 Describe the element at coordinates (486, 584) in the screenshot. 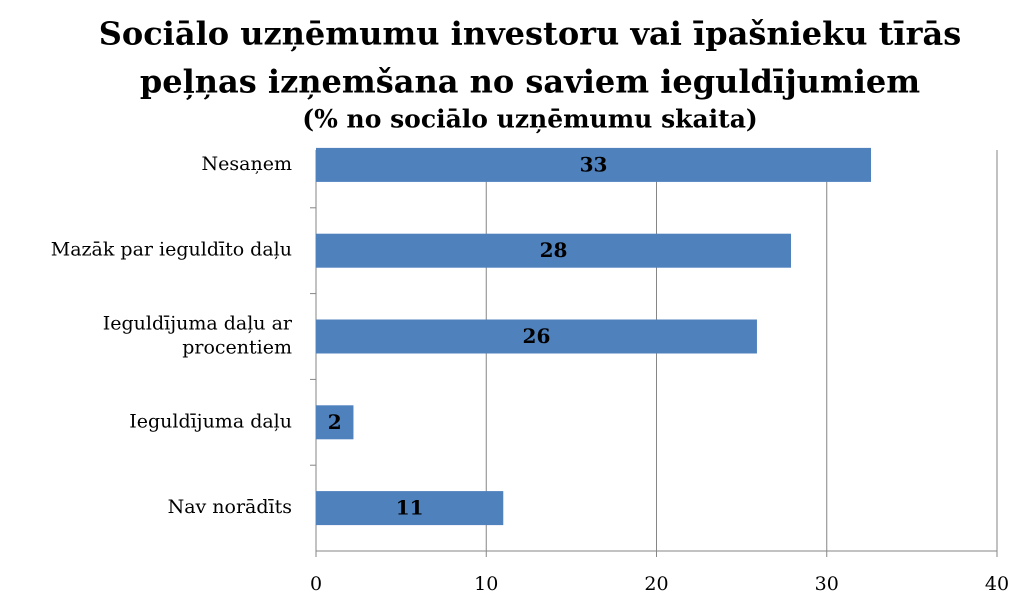

I see `x-tick-label: 10` at that location.